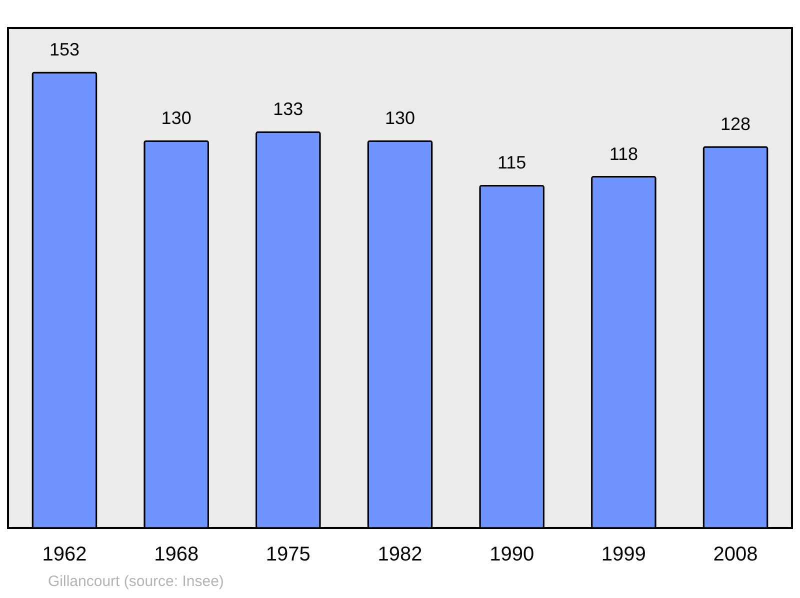 Image resolution: width=800 pixels, height=598 pixels. I want to click on data-label: 115, so click(511, 162).